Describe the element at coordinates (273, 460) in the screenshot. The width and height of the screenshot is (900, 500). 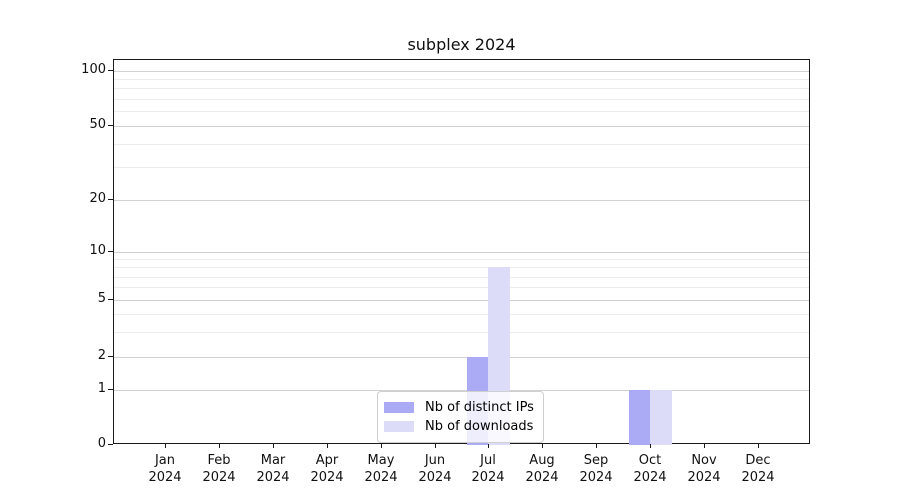
I see `x-tick-month: Mar` at that location.